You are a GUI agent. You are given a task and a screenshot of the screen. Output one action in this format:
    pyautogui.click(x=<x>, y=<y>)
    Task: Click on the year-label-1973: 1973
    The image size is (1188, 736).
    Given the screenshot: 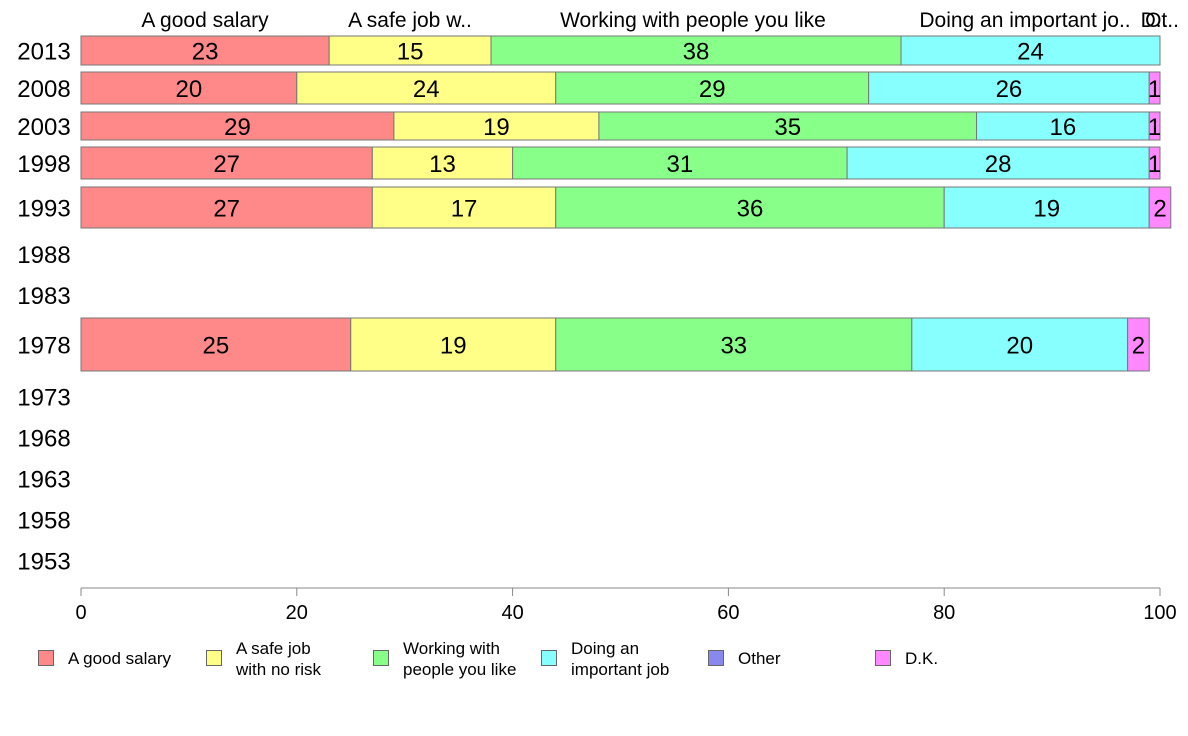 What is the action you would take?
    pyautogui.click(x=43, y=398)
    